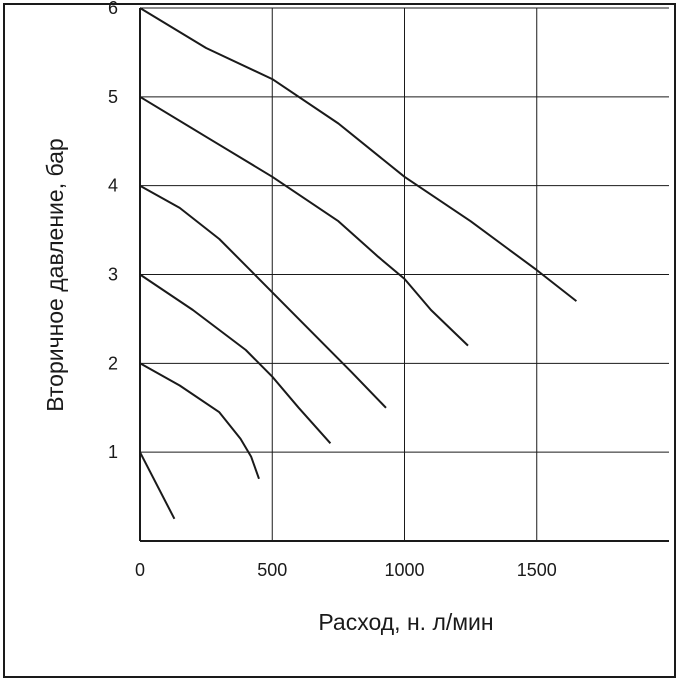 The width and height of the screenshot is (679, 681). Describe the element at coordinates (272, 570) in the screenshot. I see `x-tick-label: 500` at that location.